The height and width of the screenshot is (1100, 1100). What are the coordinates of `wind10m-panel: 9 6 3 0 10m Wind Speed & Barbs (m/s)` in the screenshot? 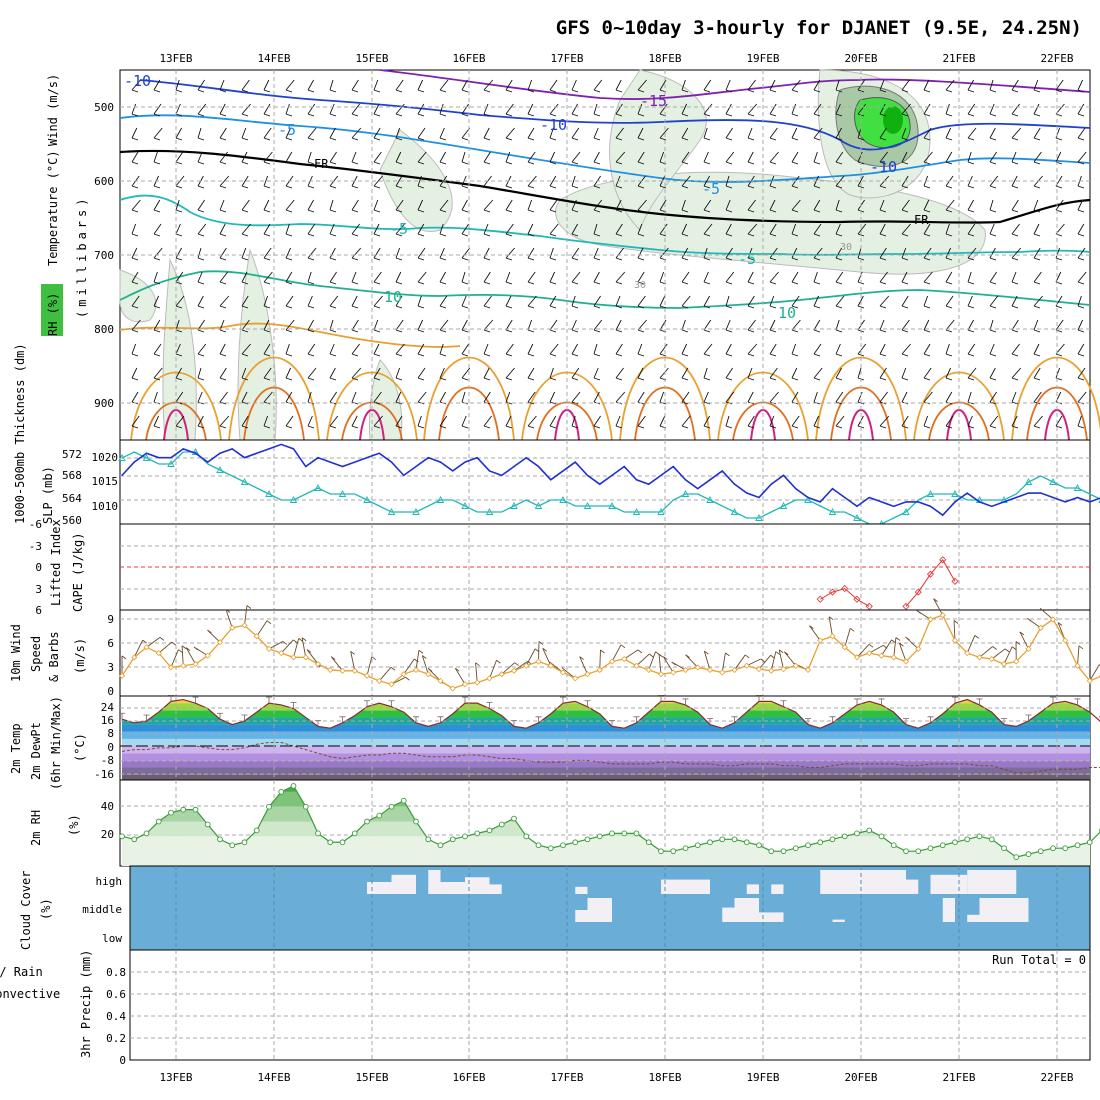 It's located at (554, 648).